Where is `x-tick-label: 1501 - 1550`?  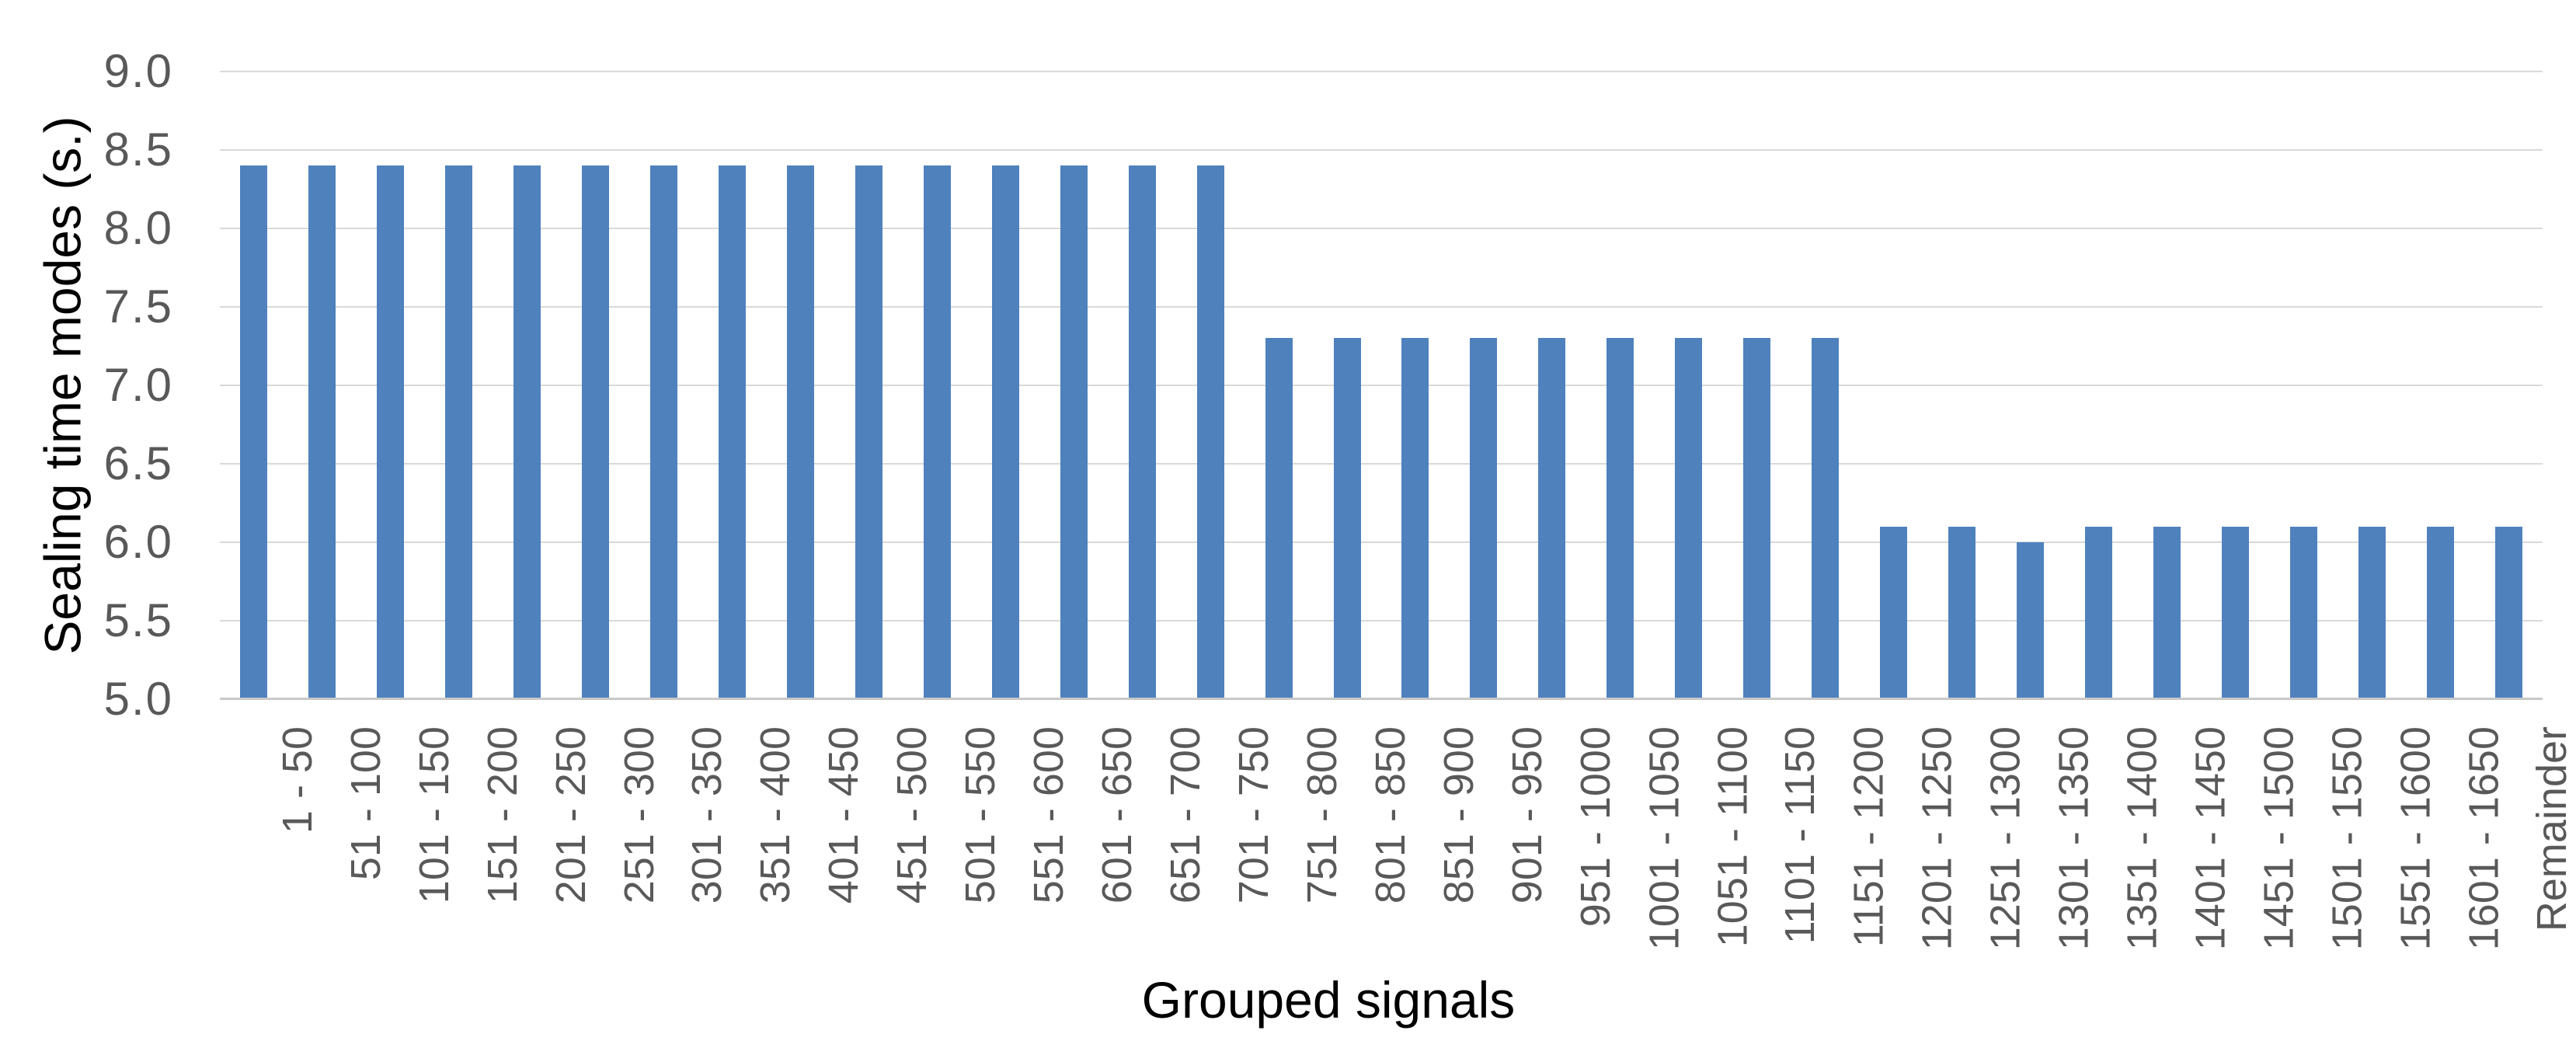
x-tick-label: 1501 - 1550 is located at coordinates (2347, 838).